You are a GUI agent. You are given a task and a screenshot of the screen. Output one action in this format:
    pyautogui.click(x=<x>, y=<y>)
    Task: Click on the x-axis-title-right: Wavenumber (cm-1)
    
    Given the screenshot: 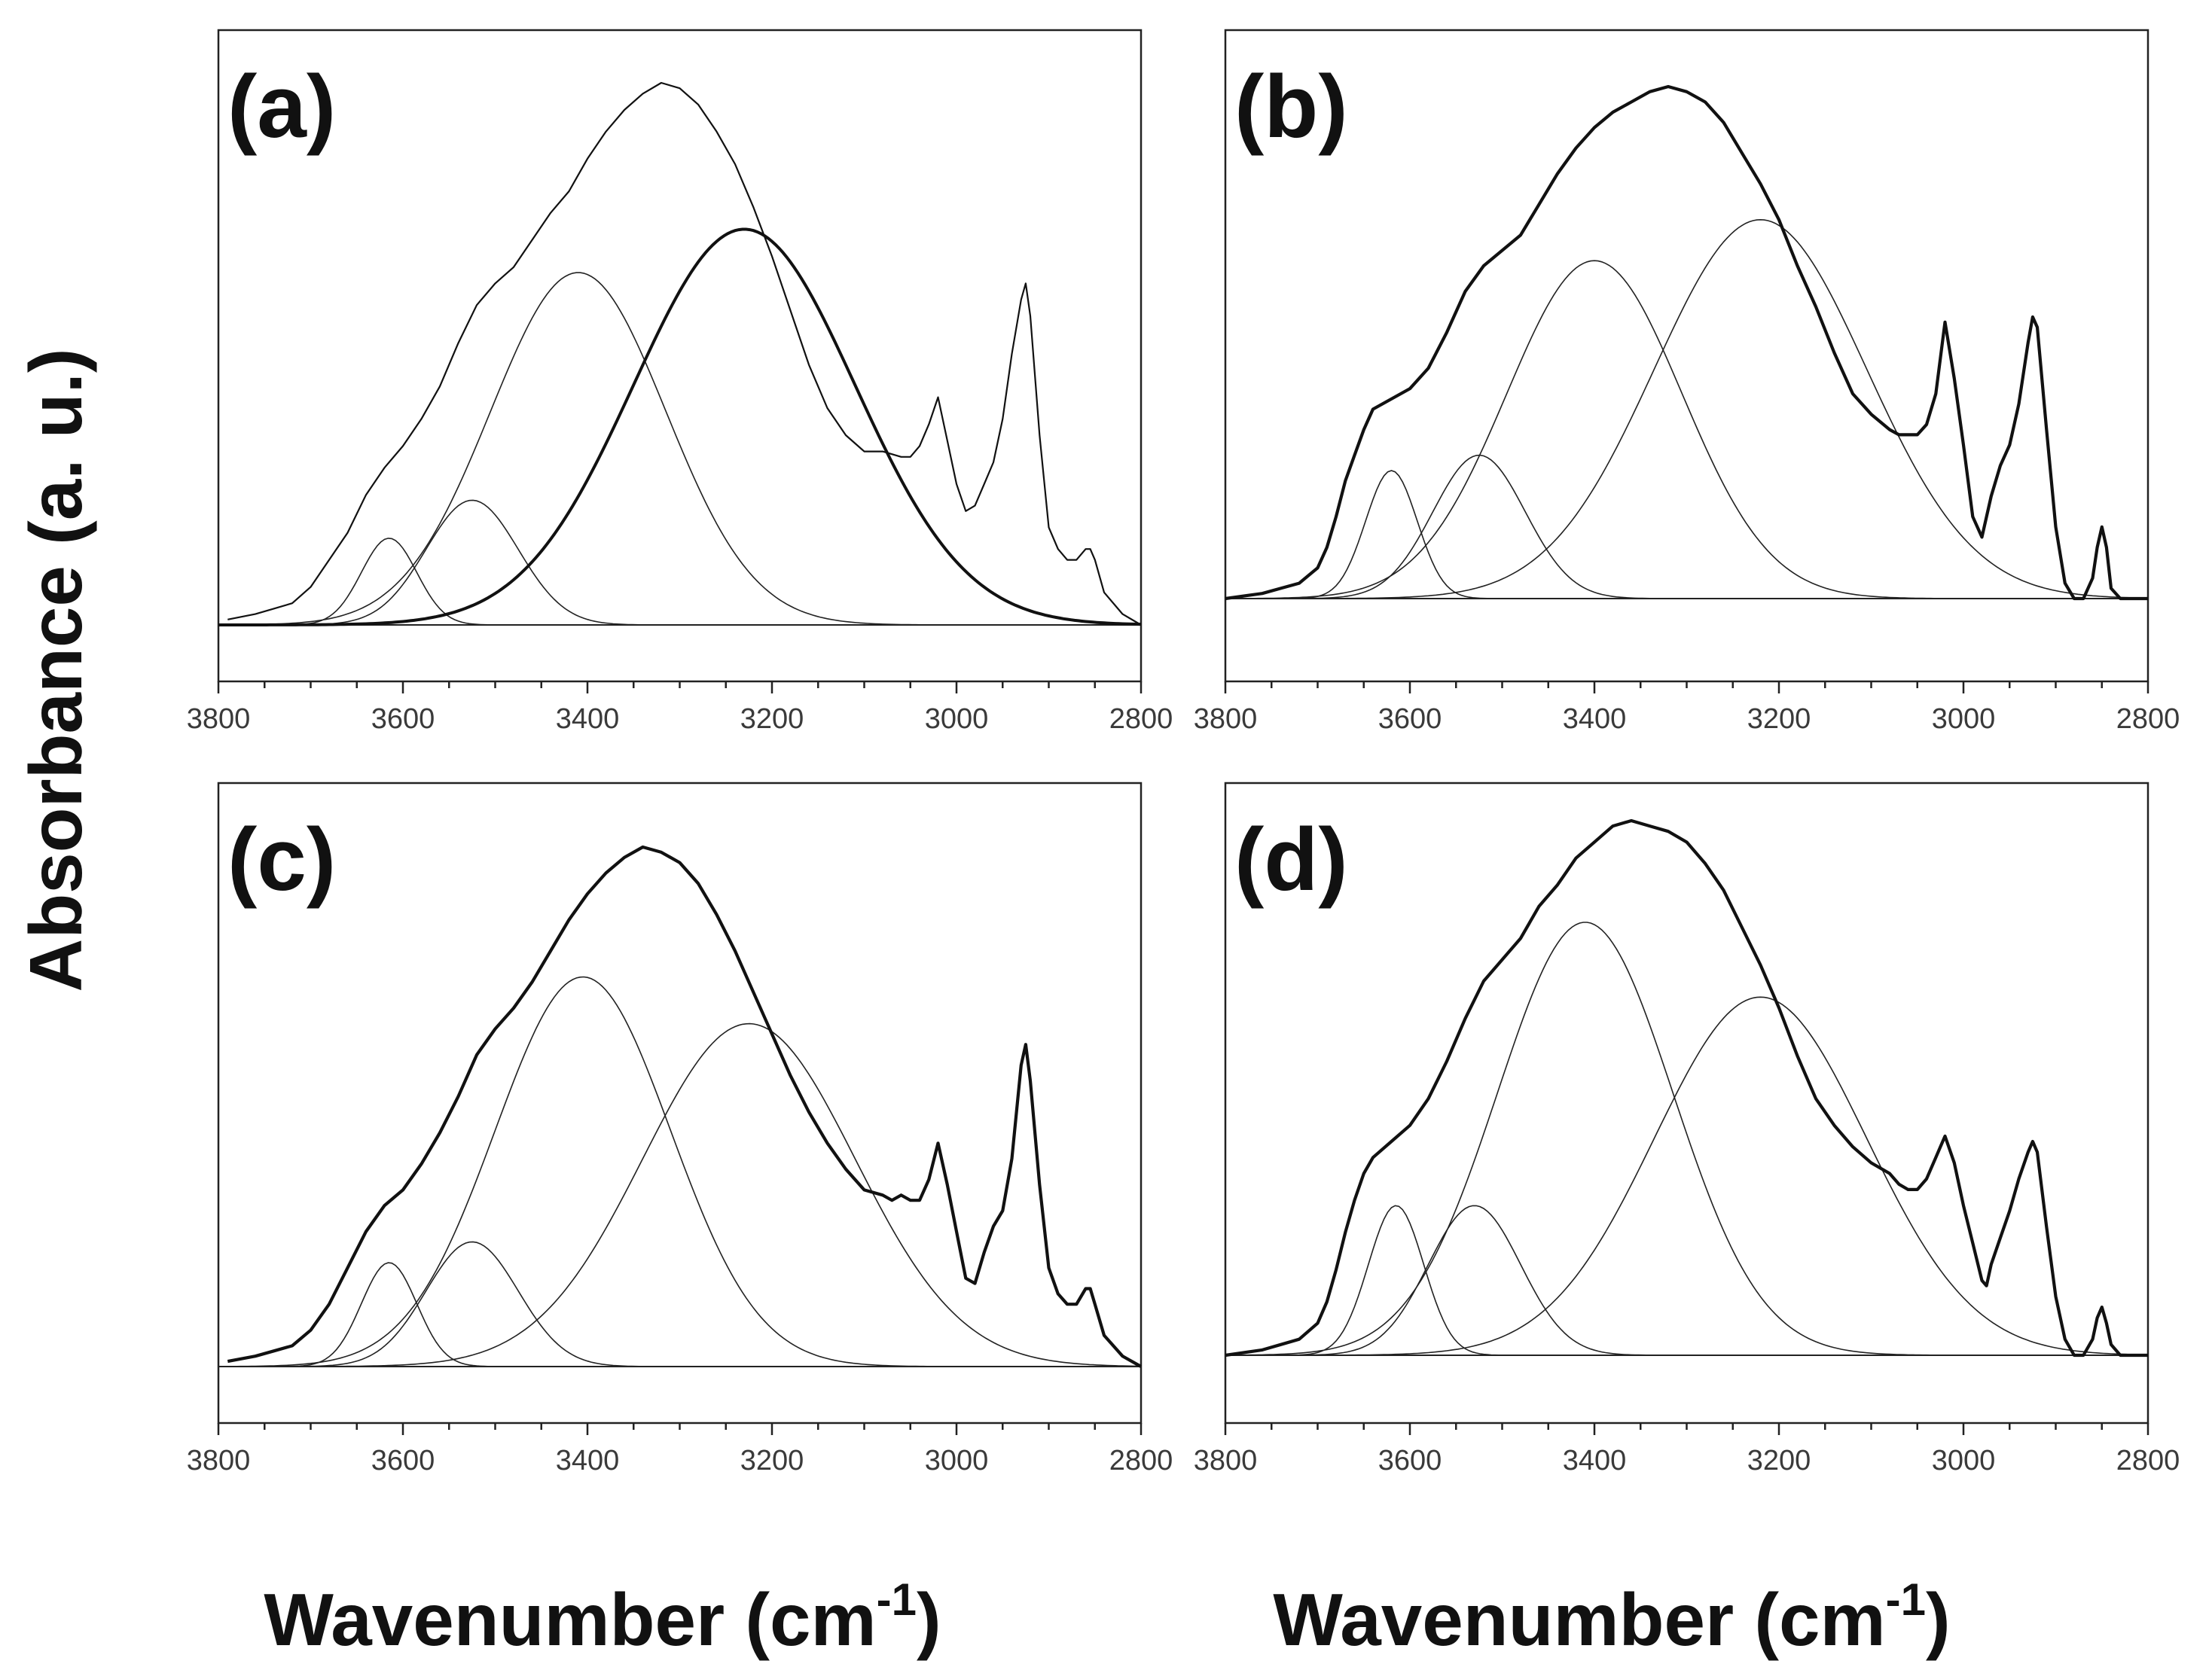 What is the action you would take?
    pyautogui.click(x=1611, y=1617)
    